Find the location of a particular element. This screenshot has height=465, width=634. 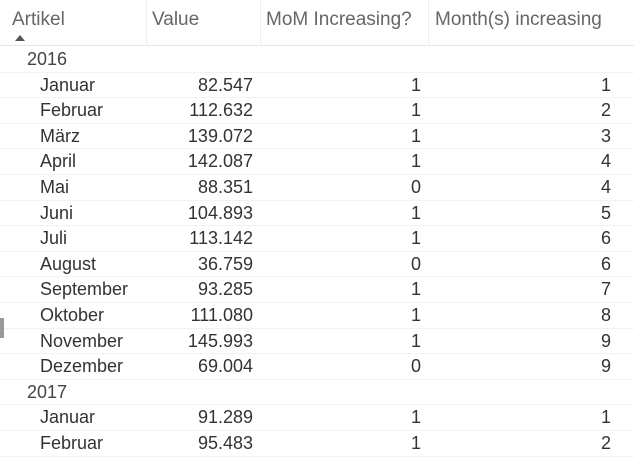

year-label: 2016 is located at coordinates (47, 59).